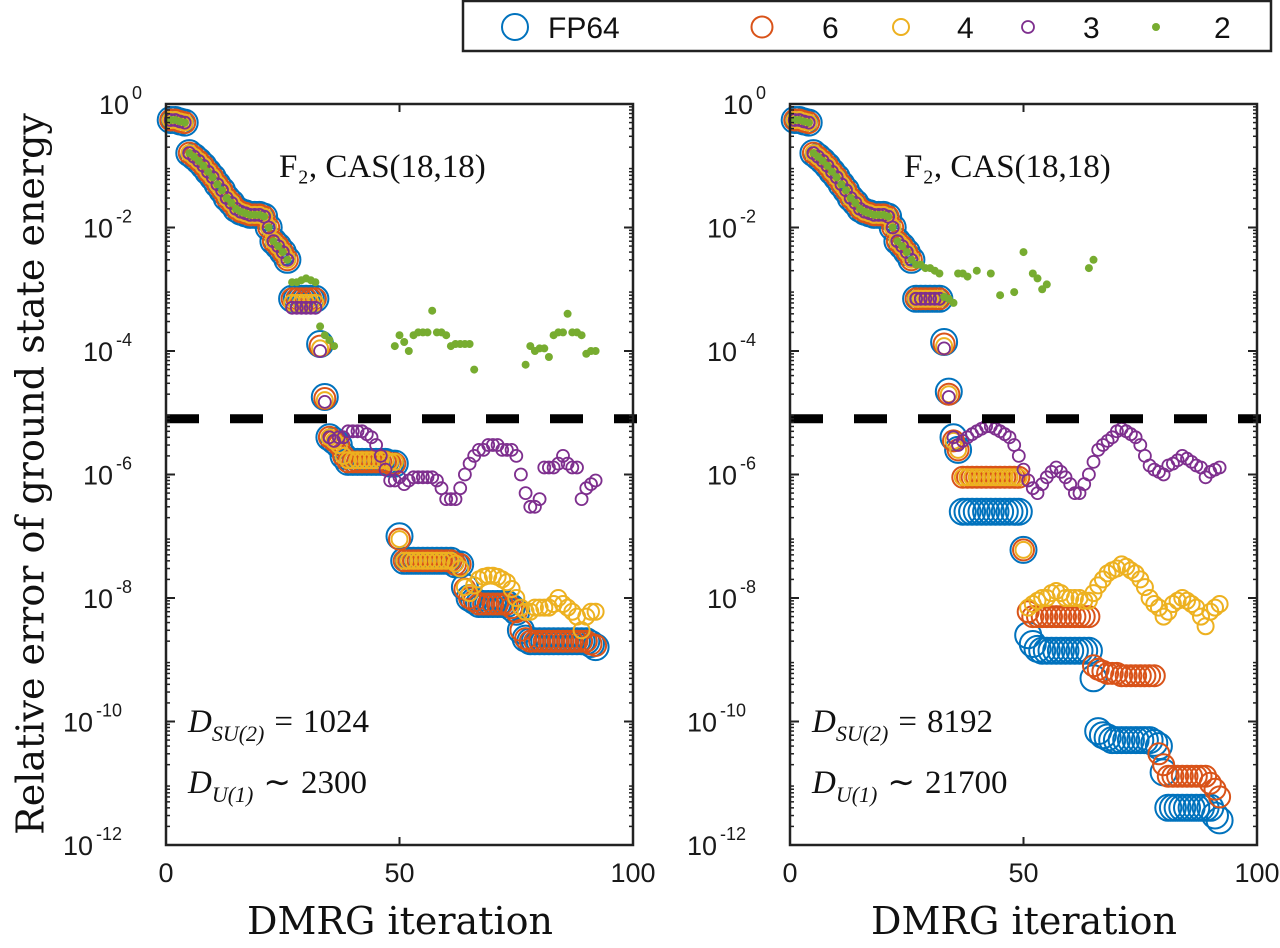  Describe the element at coordinates (1007, 167) in the screenshot. I see `right-system-label: F₂, CAS(18,18)` at that location.